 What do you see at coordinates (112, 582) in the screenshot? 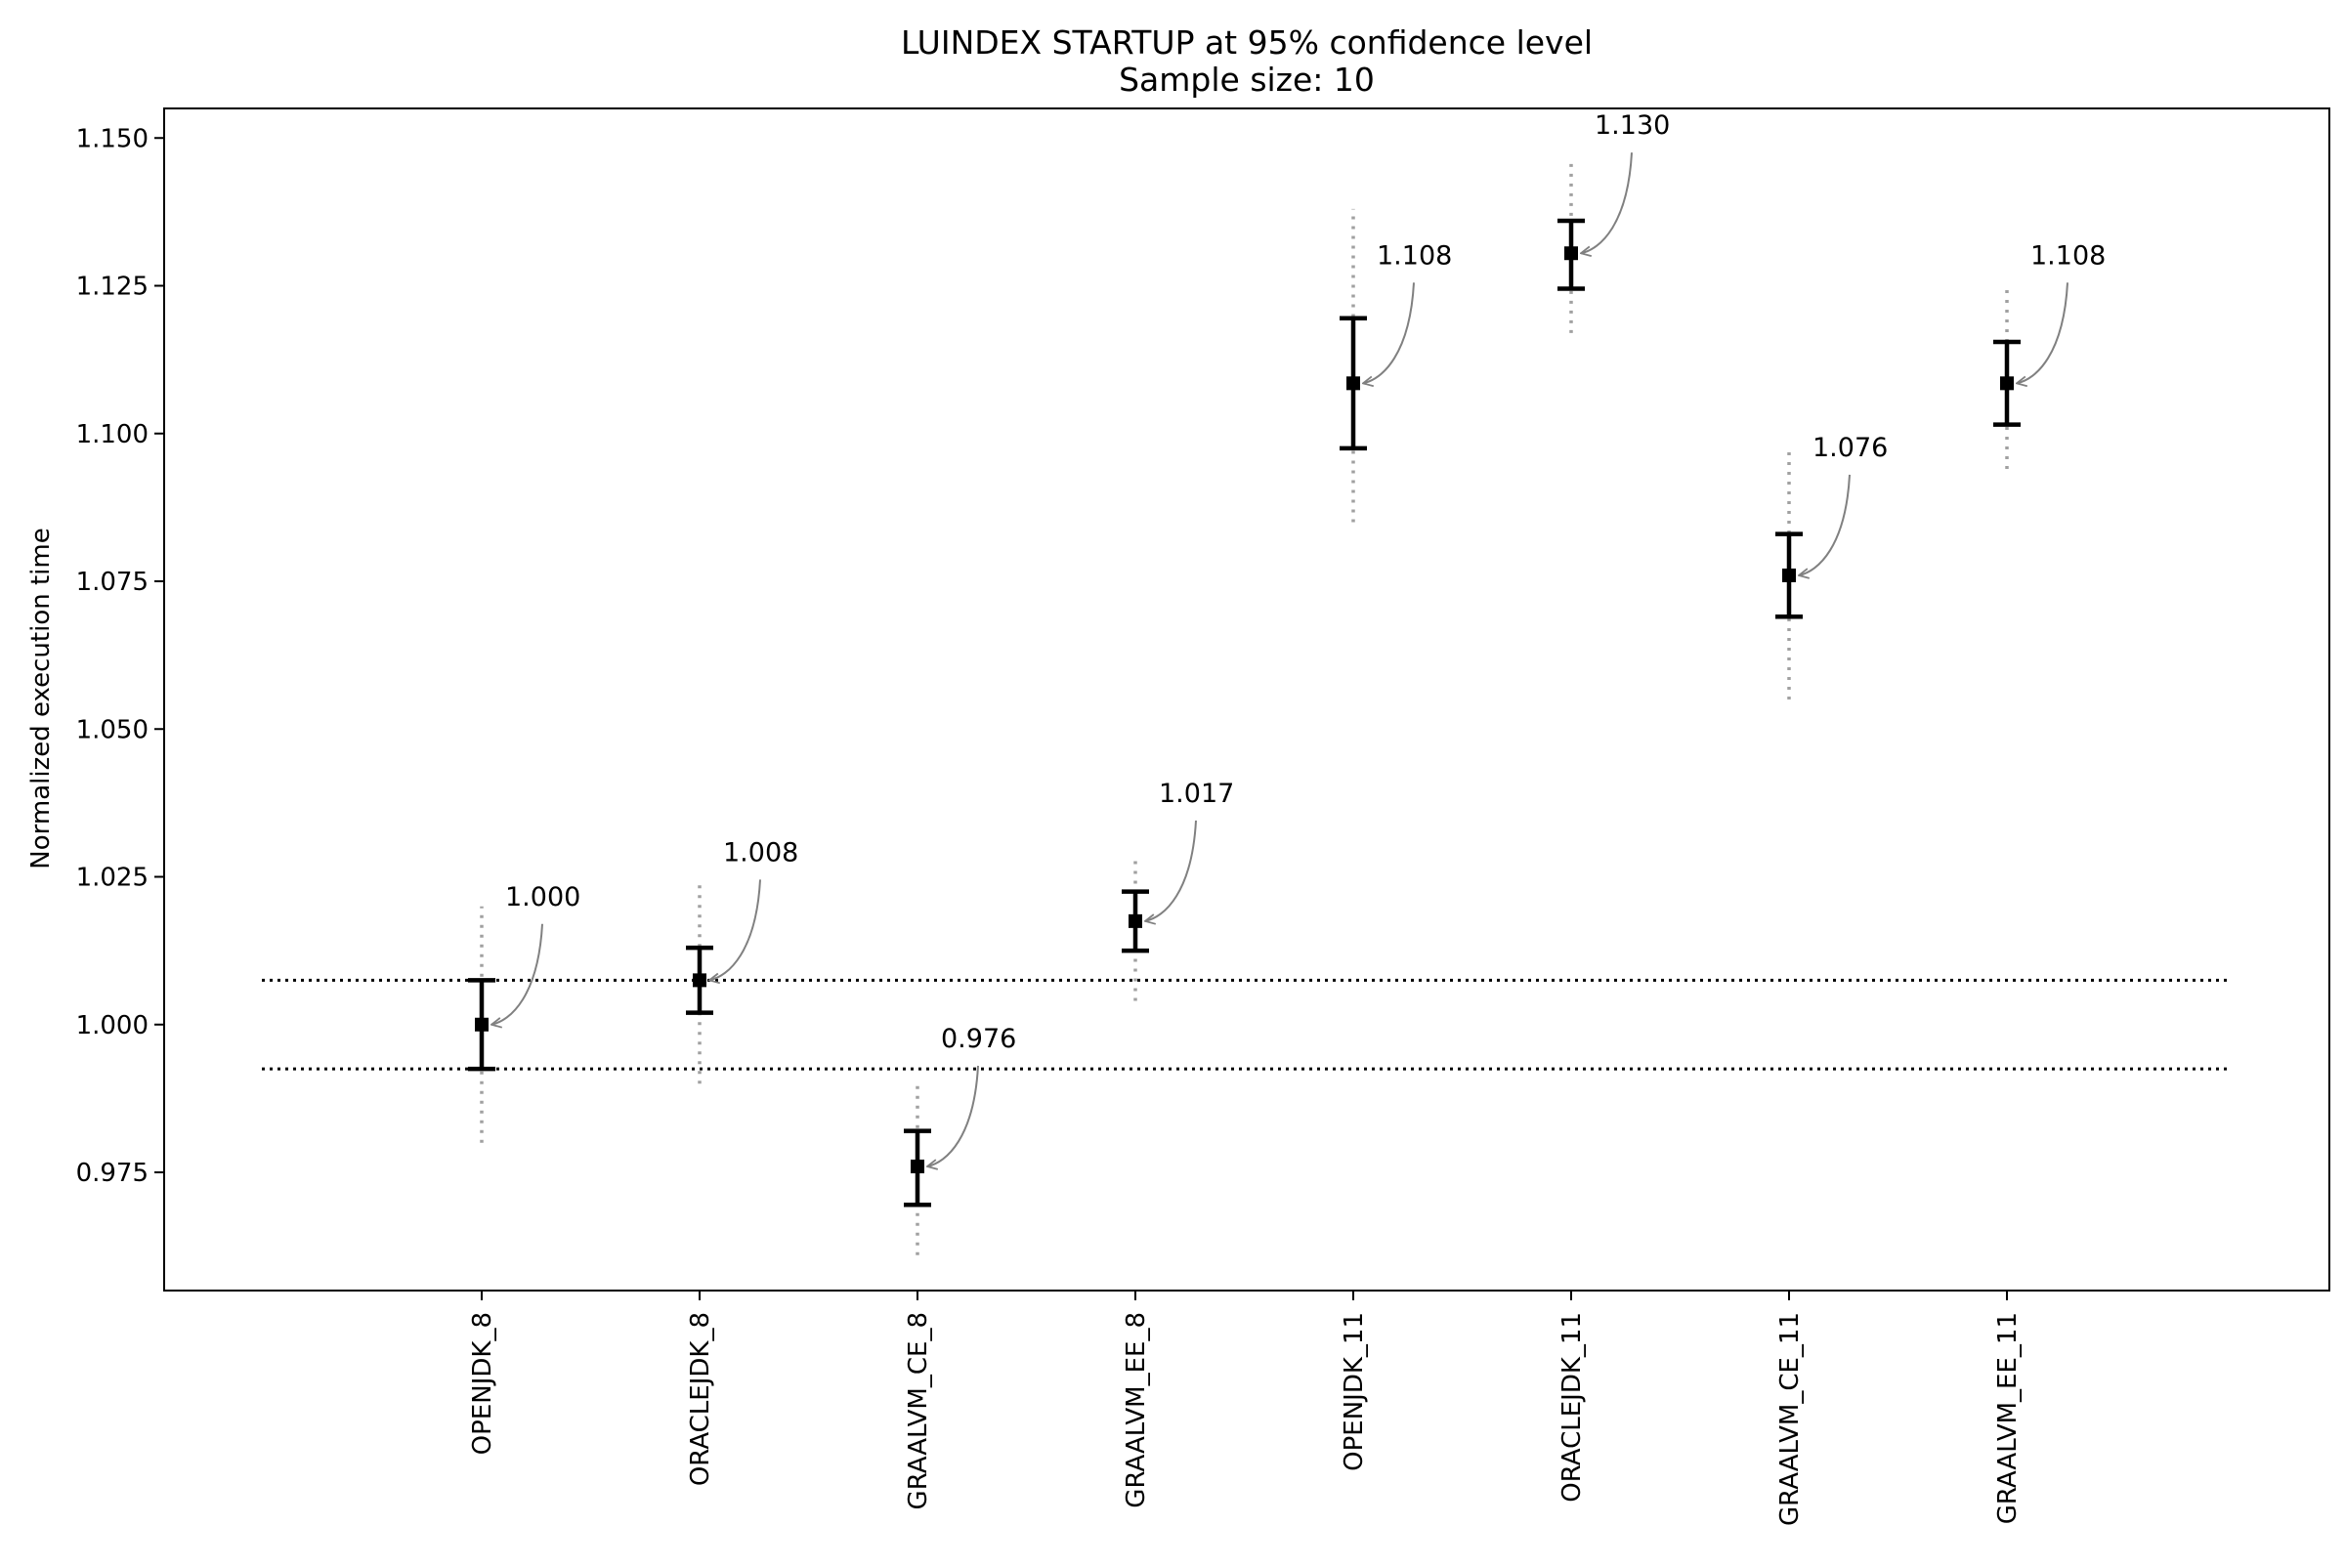
I see `y-tick-label: 1.075` at bounding box center [112, 582].